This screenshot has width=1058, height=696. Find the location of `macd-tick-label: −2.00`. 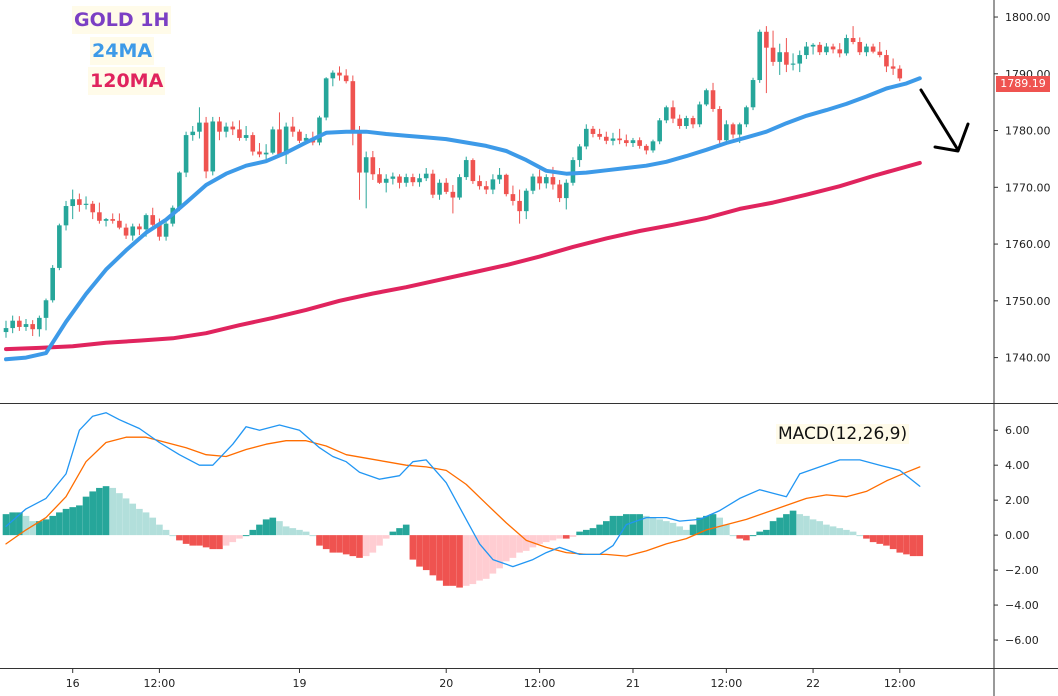

macd-tick-label: −2.00 is located at coordinates (1022, 570).